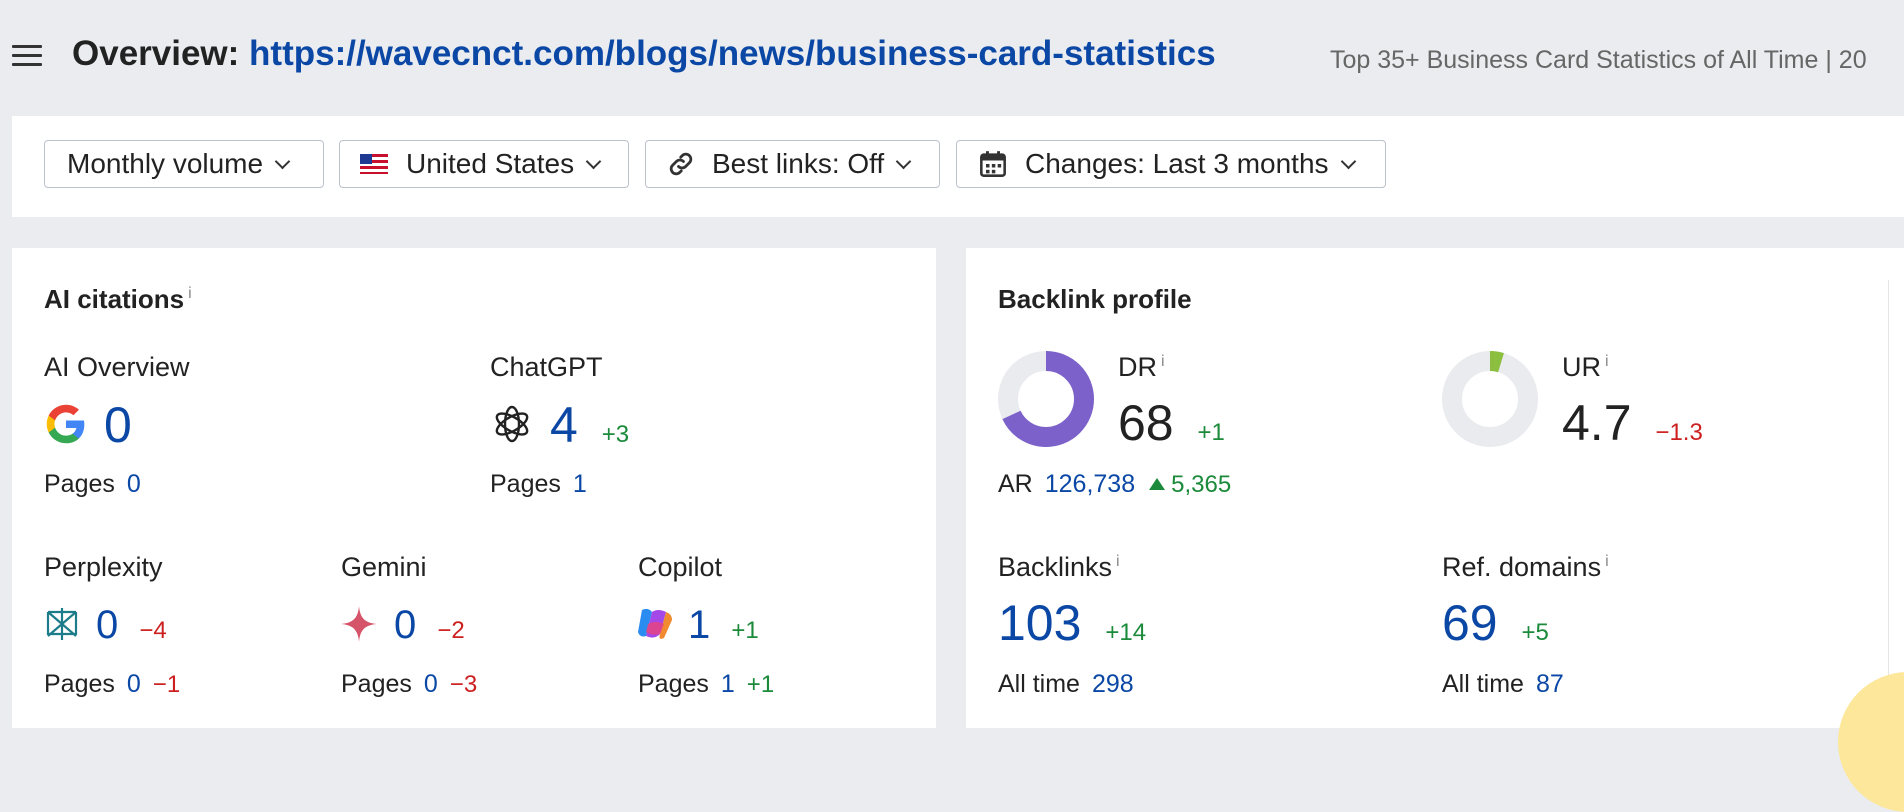 The image size is (1904, 812). I want to click on backlink-profile-title: Backlink profile, so click(1095, 299).